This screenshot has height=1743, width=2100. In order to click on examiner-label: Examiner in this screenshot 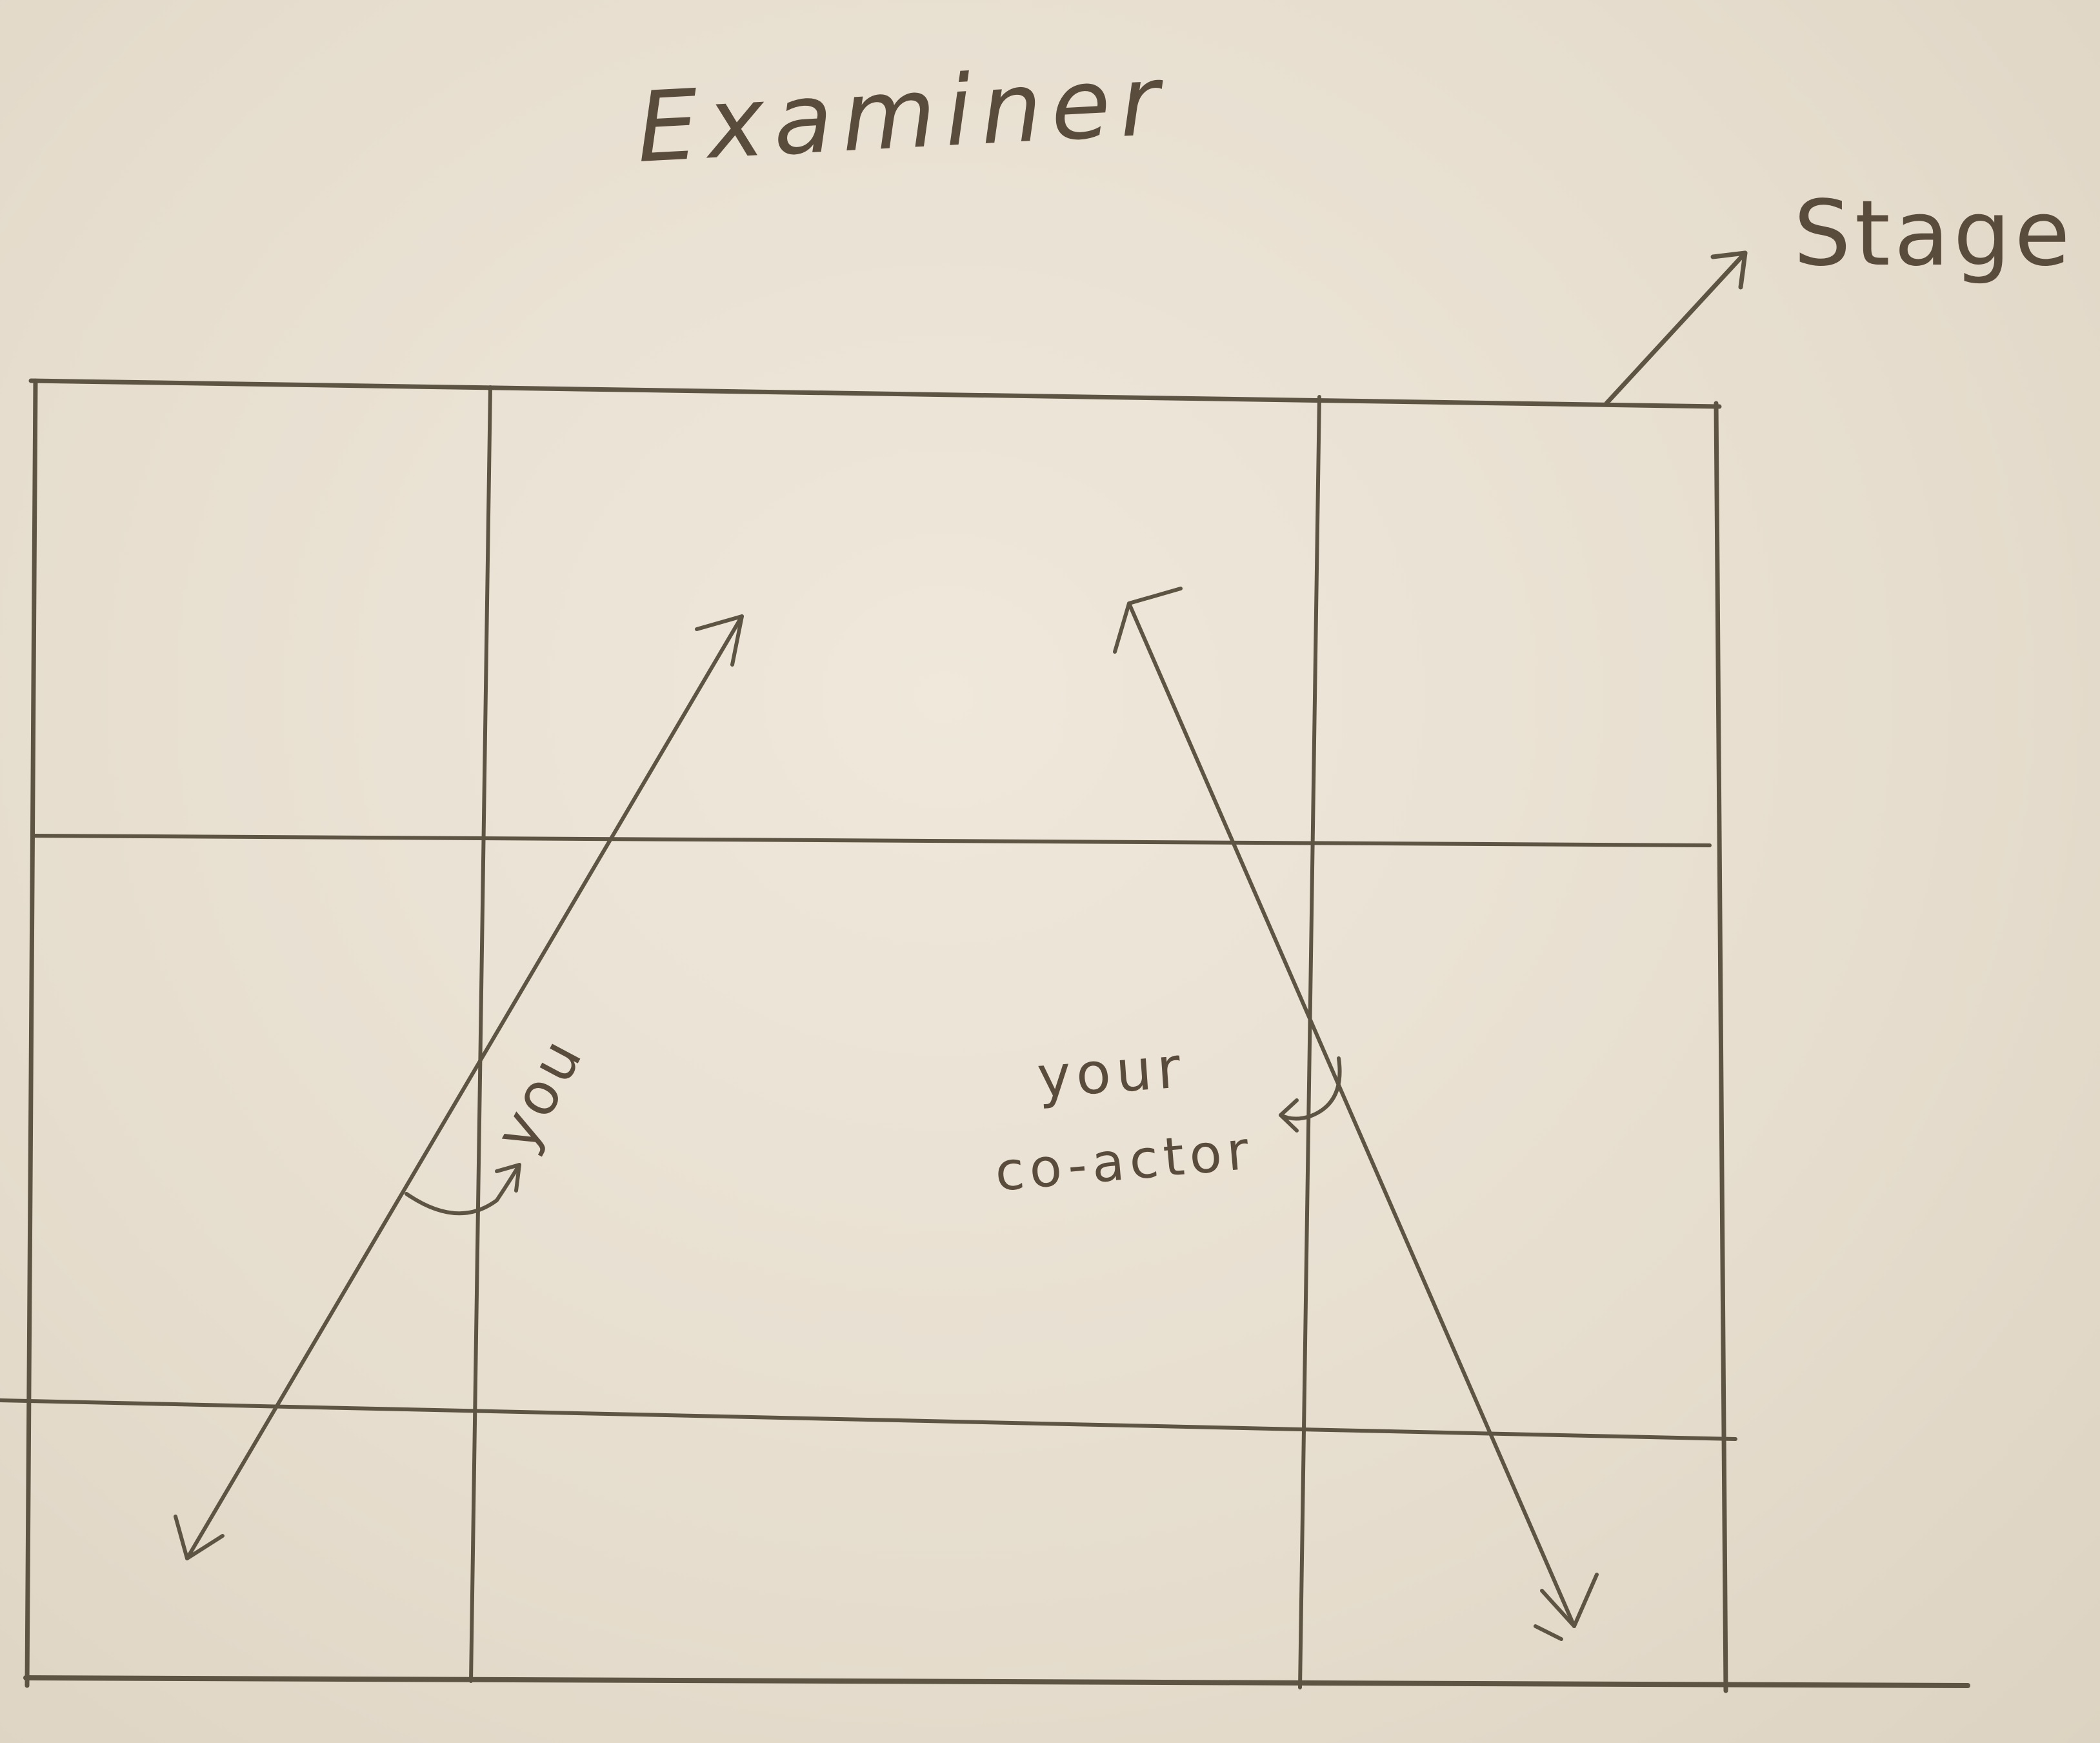, I will do `click(902, 115)`.